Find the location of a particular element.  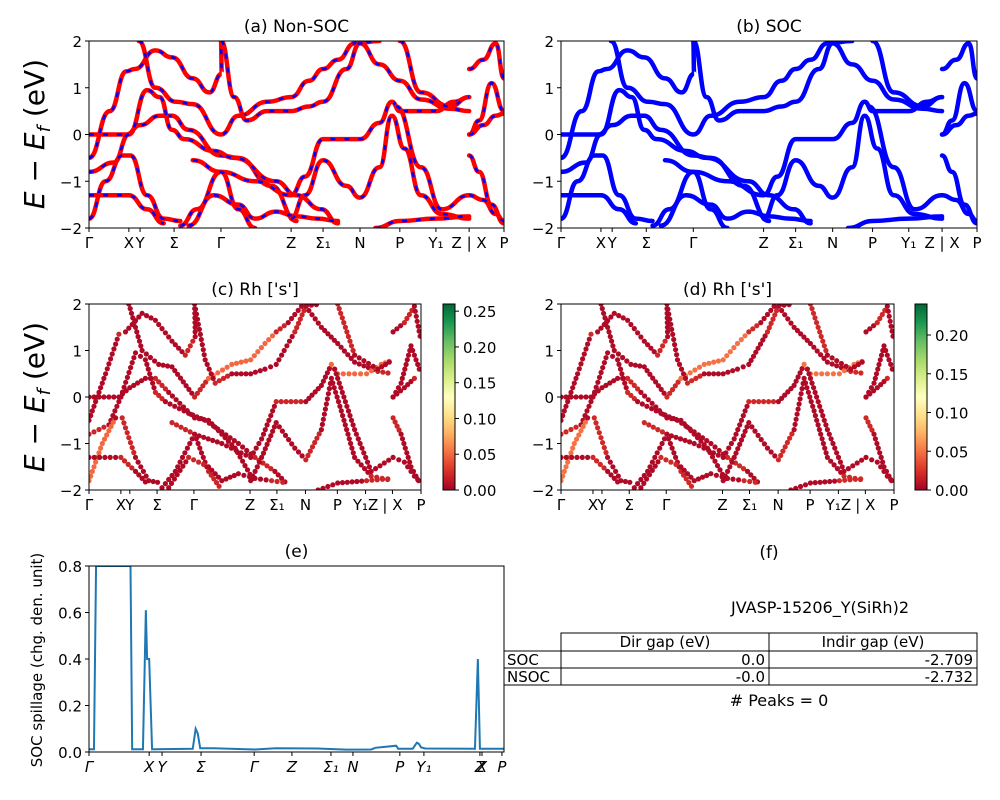

x-tick-label: X is located at coordinates (601, 243).